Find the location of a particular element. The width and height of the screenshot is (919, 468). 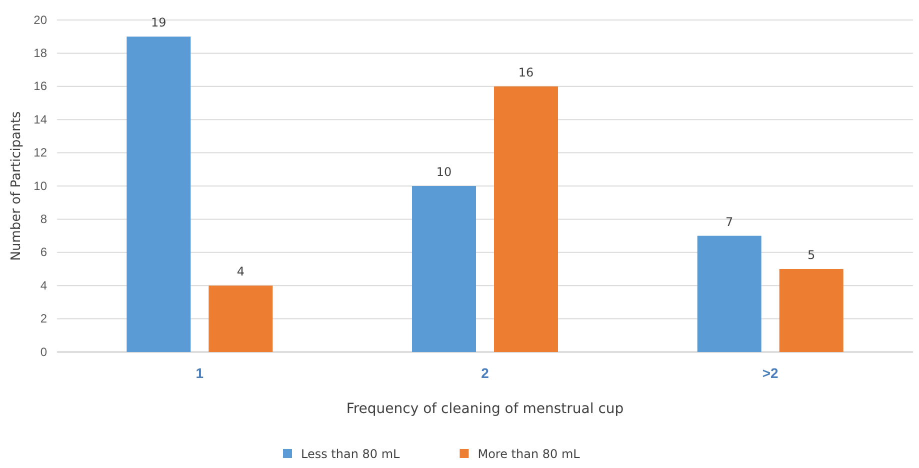

y-tick-label: 14 is located at coordinates (41, 119).